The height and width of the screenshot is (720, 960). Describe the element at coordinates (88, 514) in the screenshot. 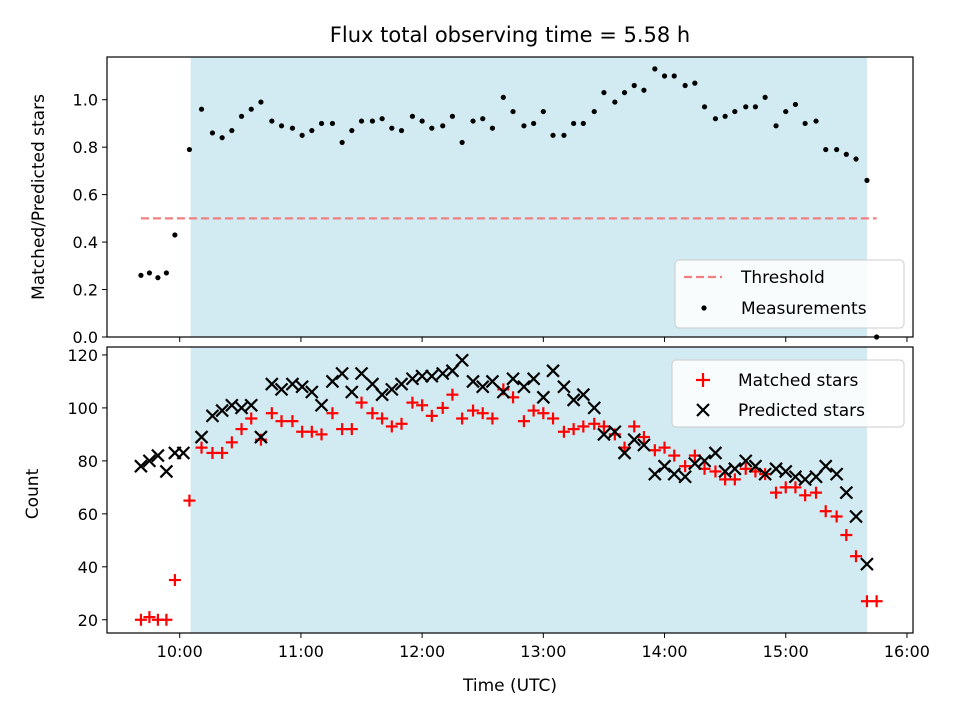

I see `bottom-y-tick-label: 60` at that location.